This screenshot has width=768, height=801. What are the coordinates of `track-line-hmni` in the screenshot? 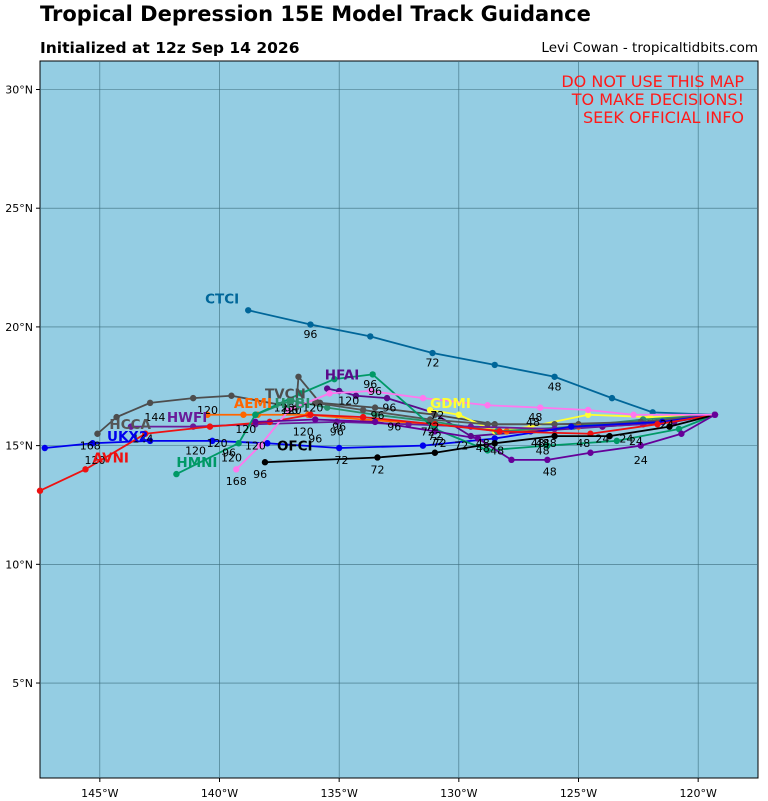 It's located at (446, 424).